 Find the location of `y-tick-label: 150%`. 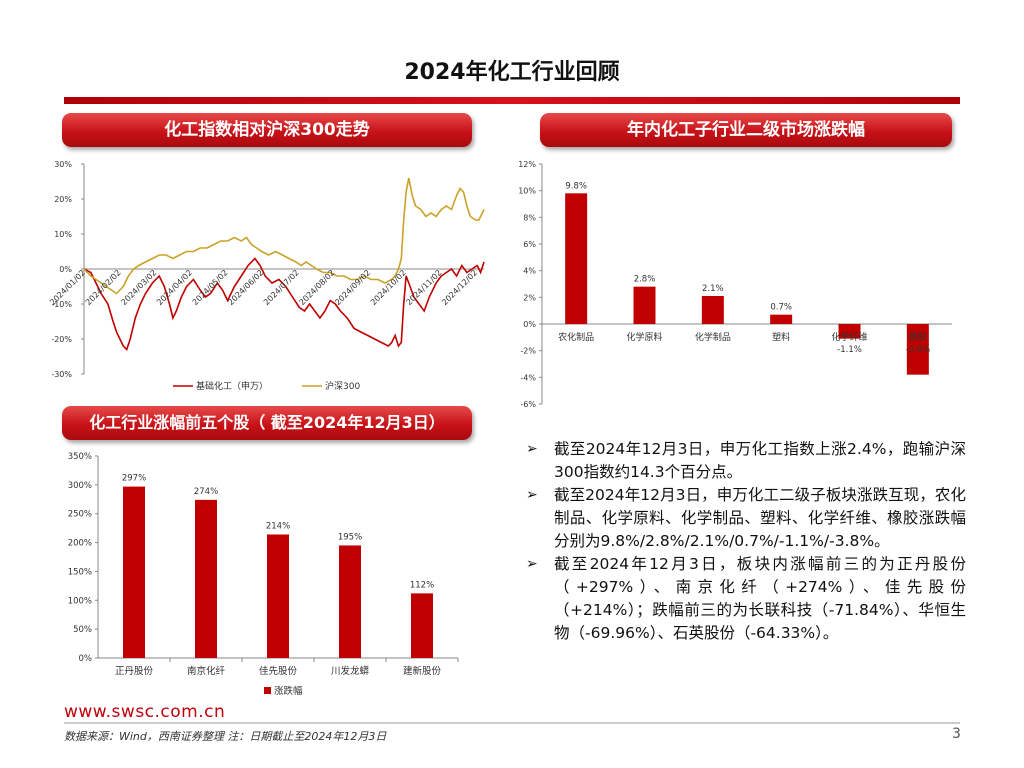

y-tick-label: 150% is located at coordinates (80, 572).